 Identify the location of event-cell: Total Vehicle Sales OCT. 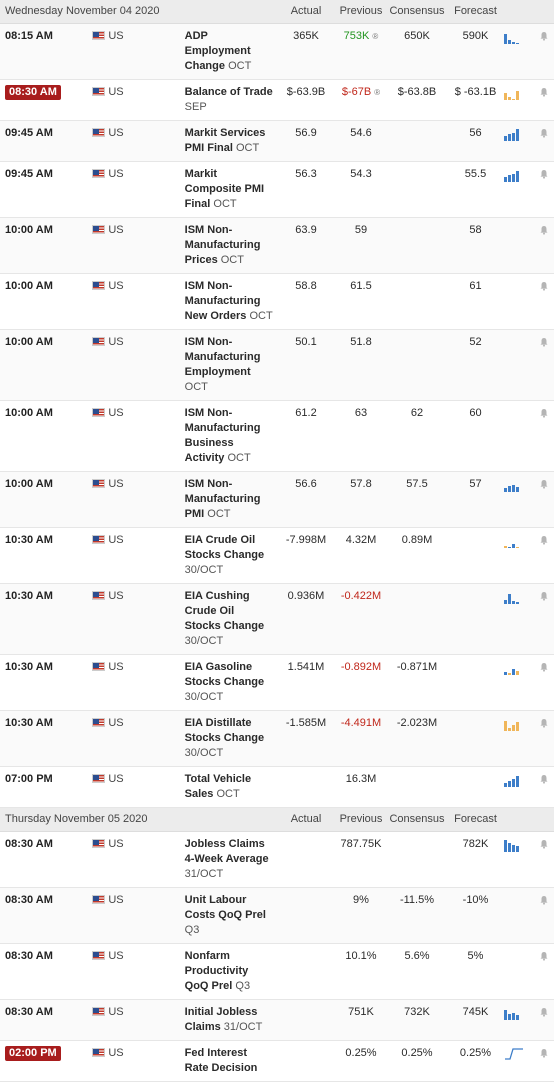
(230, 787).